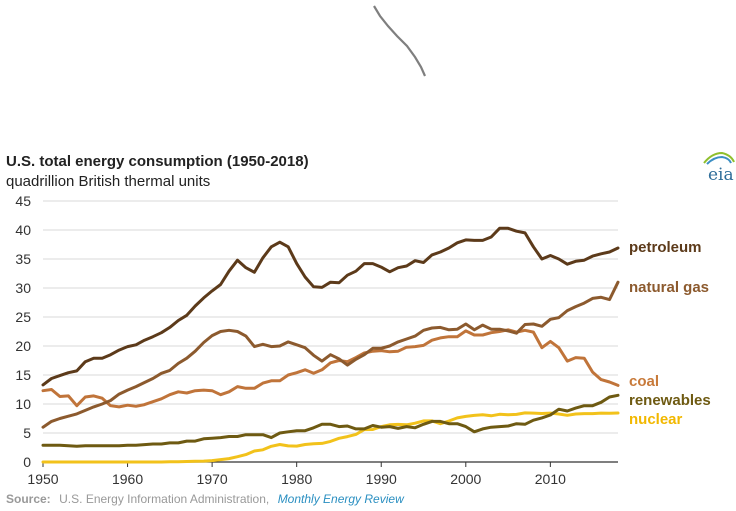 The image size is (736, 511). What do you see at coordinates (644, 381) in the screenshot?
I see `series-label-coal: coal` at bounding box center [644, 381].